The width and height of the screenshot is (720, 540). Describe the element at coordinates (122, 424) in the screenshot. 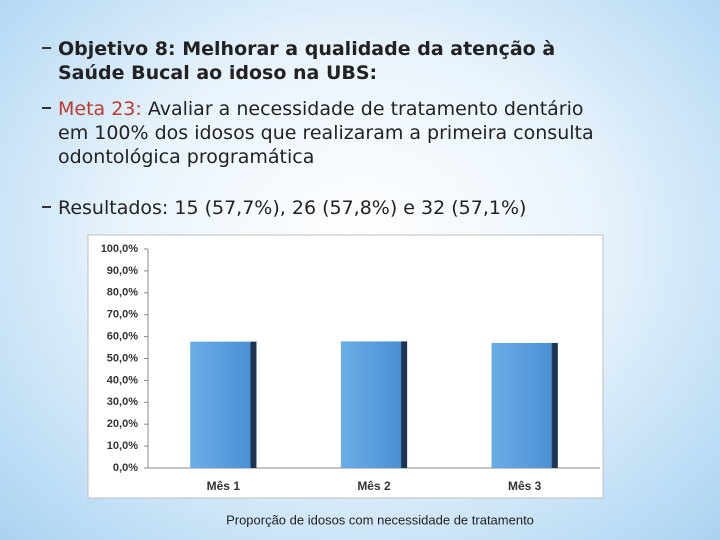

I see `y-tick-label: 20,0%` at that location.